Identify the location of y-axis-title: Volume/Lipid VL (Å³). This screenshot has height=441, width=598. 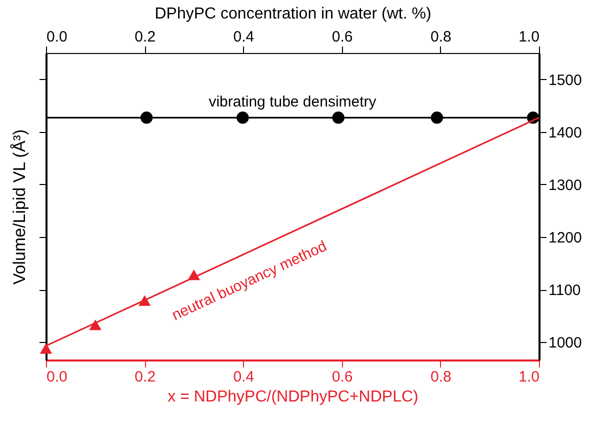
(19, 207).